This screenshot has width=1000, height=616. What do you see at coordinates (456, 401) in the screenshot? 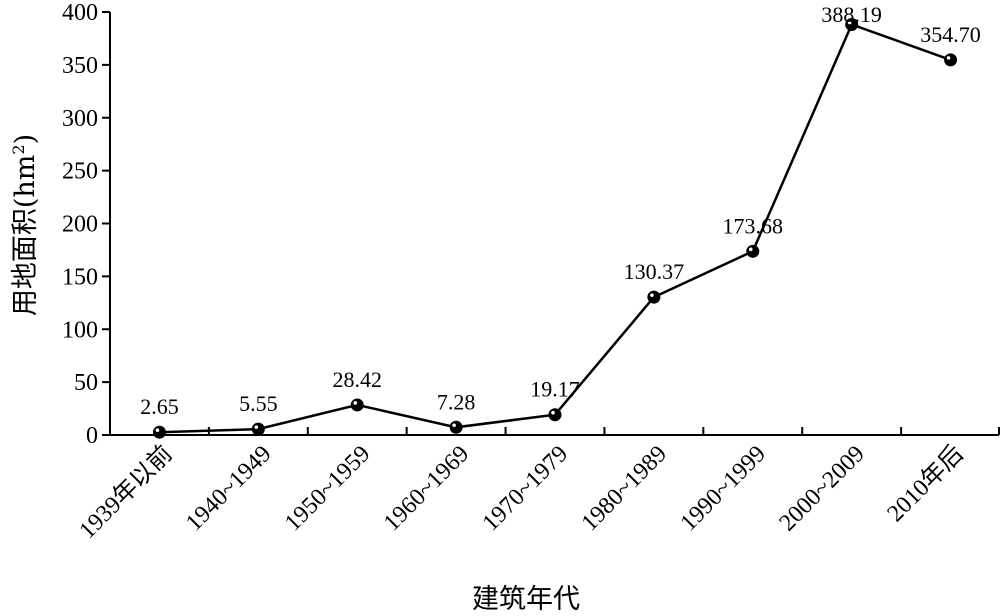
I see `data-label: 7.28` at bounding box center [456, 401].